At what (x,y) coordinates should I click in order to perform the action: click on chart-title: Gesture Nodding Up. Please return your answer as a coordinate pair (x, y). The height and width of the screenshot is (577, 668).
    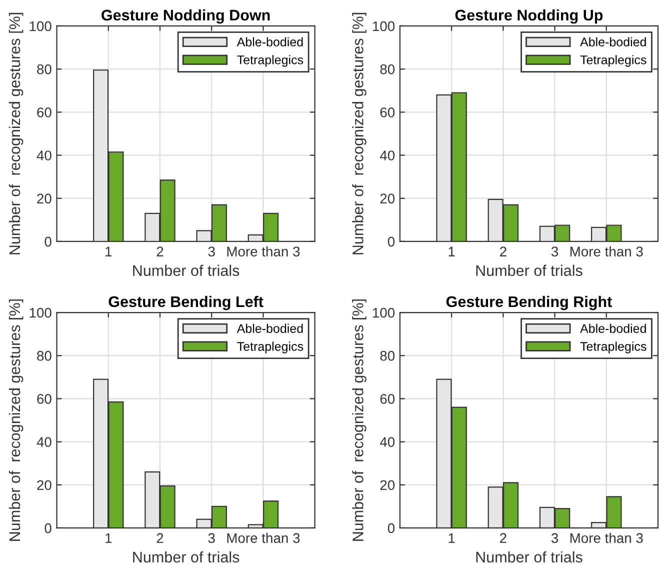
    Looking at the image, I should click on (529, 16).